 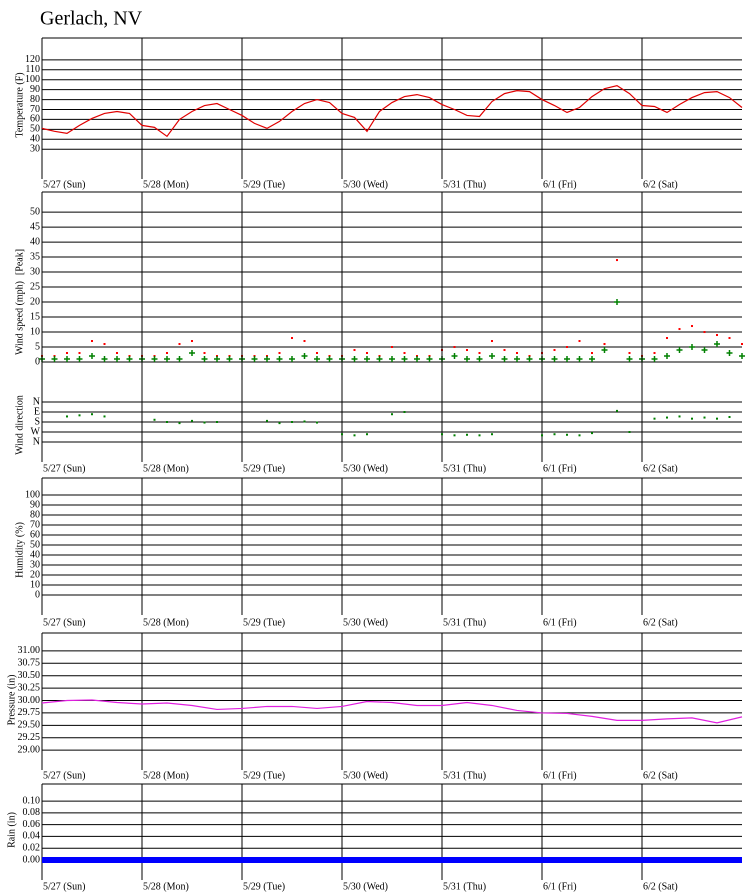 What do you see at coordinates (464, 184) in the screenshot?
I see `x-tick-label: 5/31 (Thu)` at bounding box center [464, 184].